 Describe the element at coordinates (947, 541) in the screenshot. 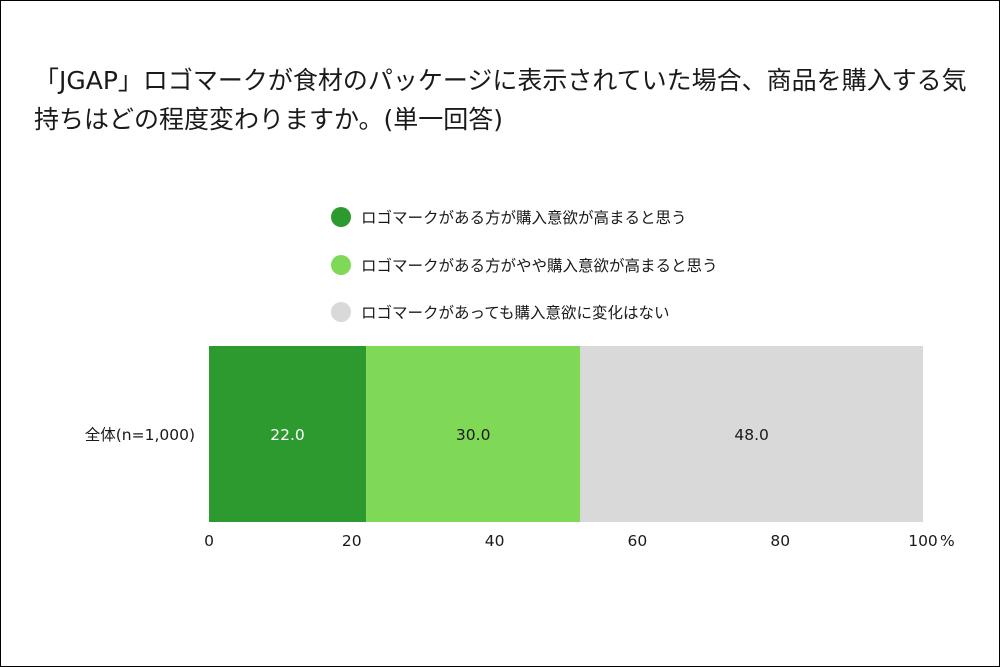

I see `x-axis-unit: %` at that location.